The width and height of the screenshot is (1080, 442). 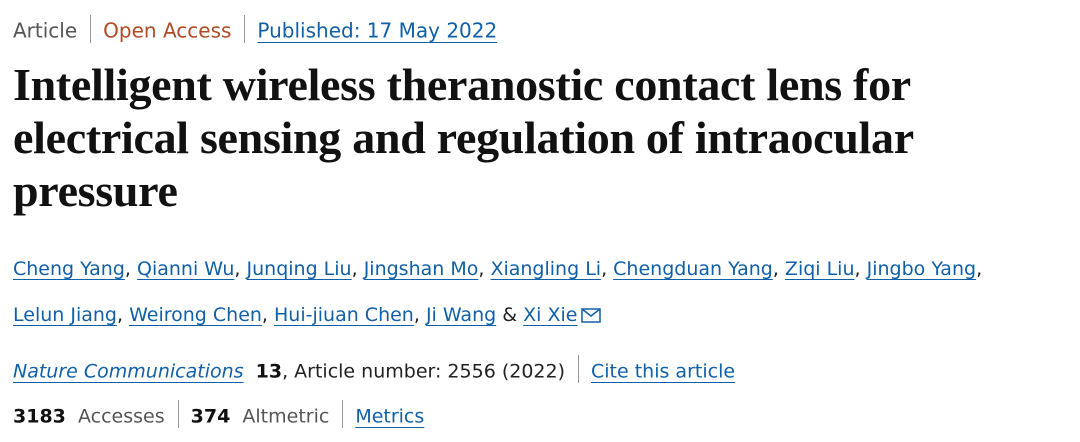 I want to click on author-link: Hui-jiuan Chen, so click(x=344, y=315).